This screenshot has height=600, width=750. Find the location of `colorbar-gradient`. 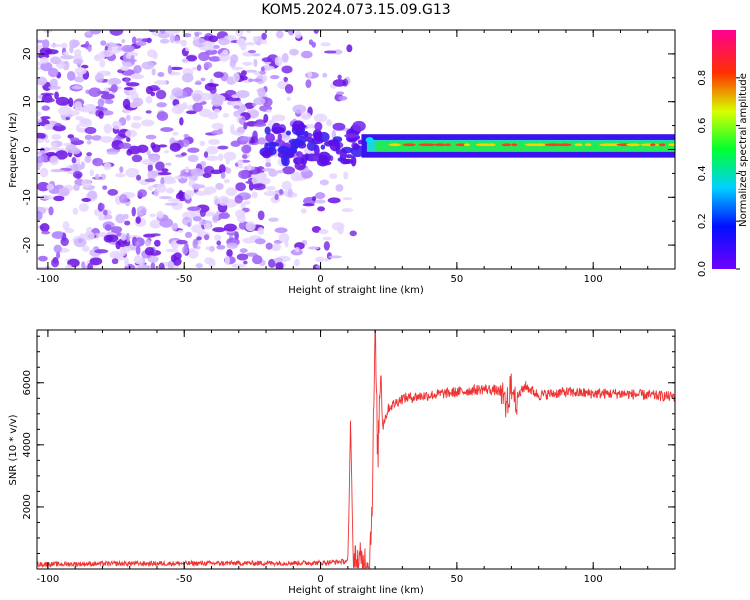

colorbar-gradient is located at coordinates (724, 149).